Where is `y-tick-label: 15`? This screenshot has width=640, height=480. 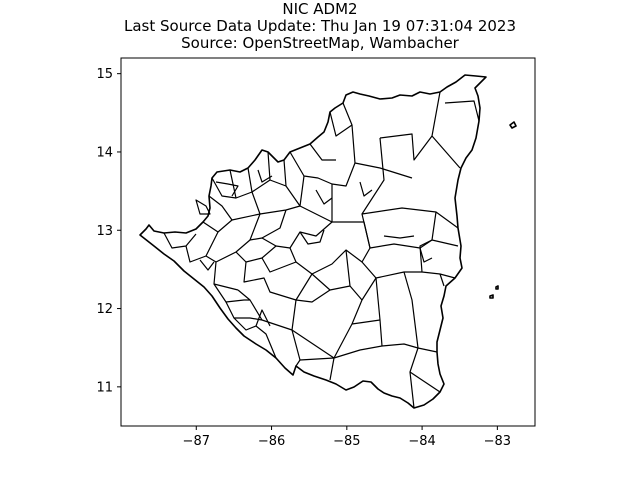 y-tick-label: 15 is located at coordinates (104, 74).